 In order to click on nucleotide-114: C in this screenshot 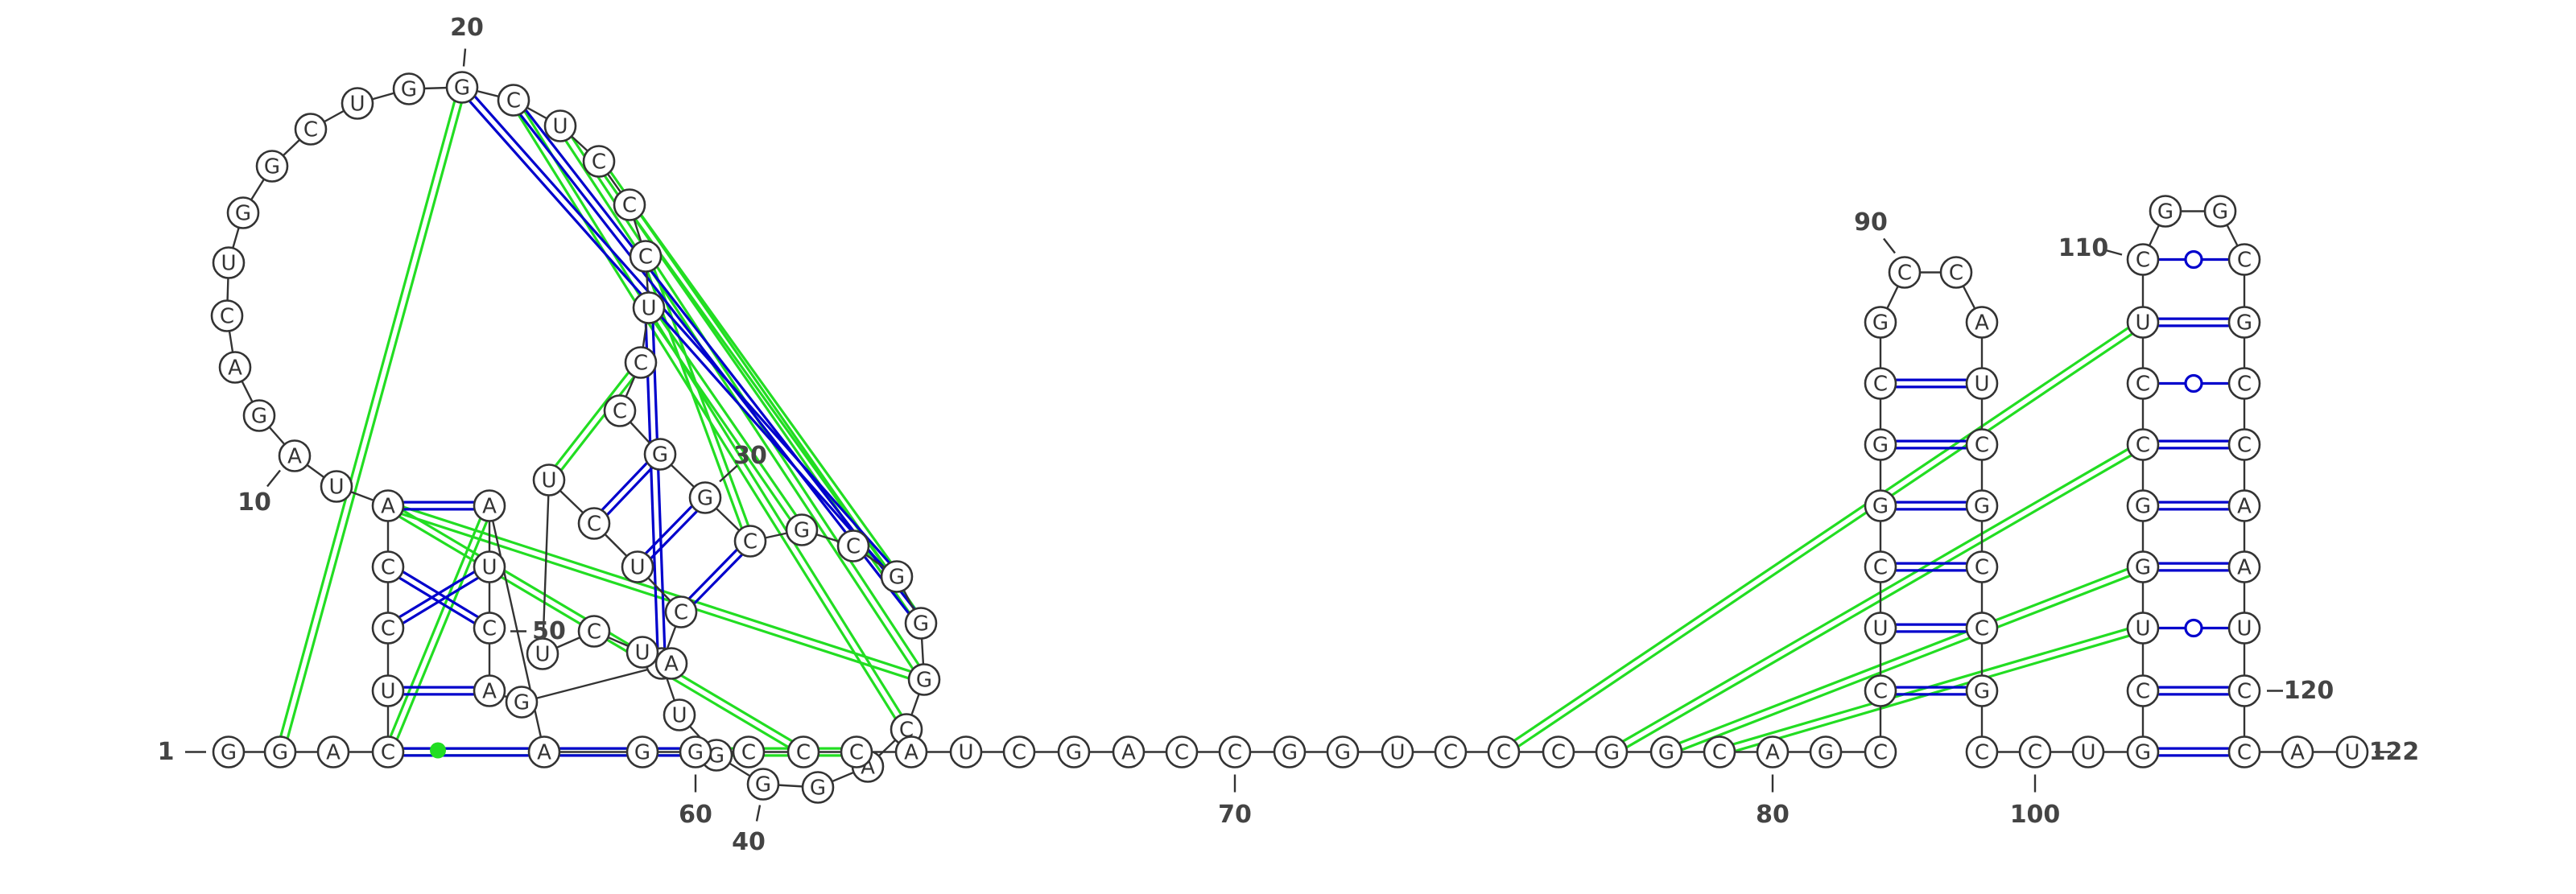, I will do `click(2244, 383)`.